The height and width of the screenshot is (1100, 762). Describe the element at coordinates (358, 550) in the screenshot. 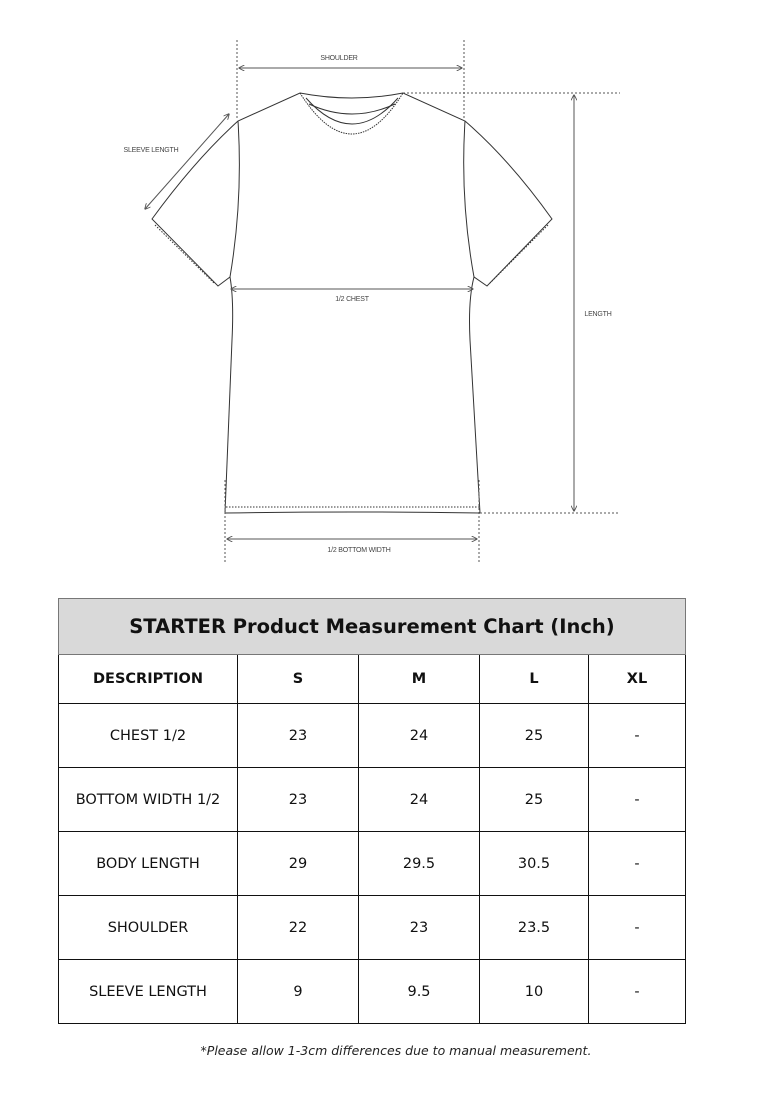

I see `bottom-width-label: 1/2 BOTTOM WIDTH` at that location.